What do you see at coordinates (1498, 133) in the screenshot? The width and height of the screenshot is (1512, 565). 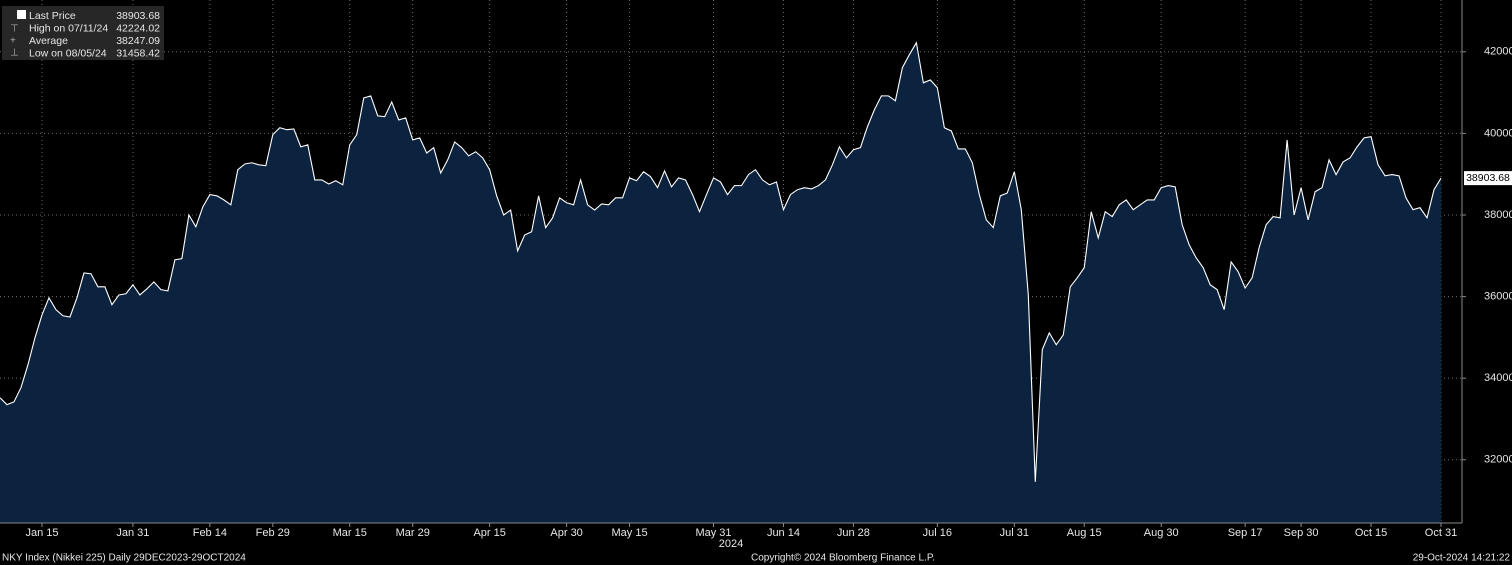 I see `y-tick-label: 40000` at bounding box center [1498, 133].